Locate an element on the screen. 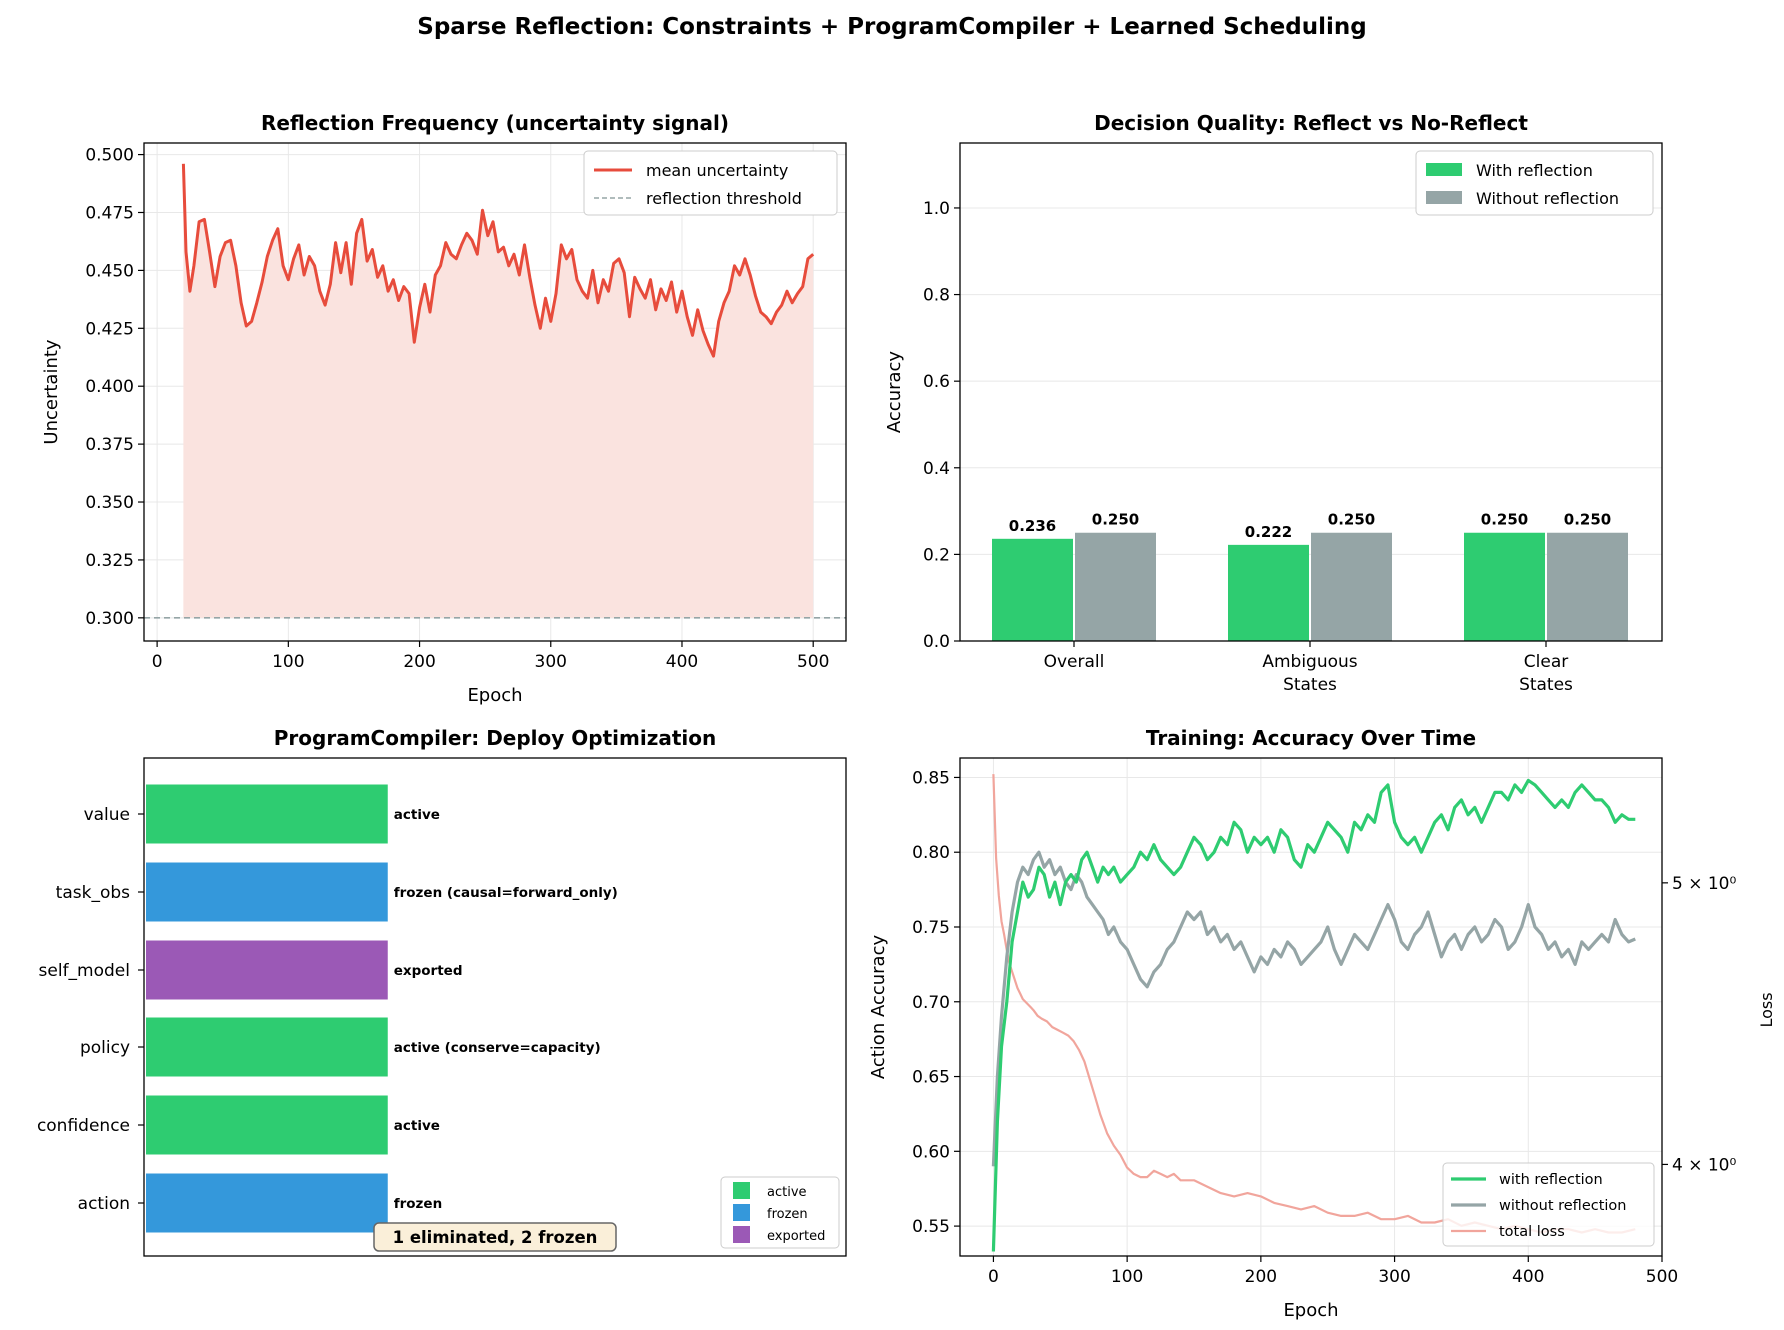 Image resolution: width=1784 pixels, height=1330 pixels. legend-label: exported is located at coordinates (796, 1236).